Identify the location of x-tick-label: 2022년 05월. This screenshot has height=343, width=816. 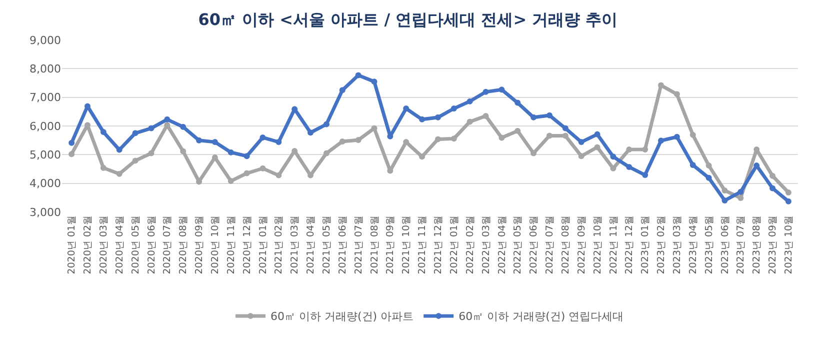
(518, 244).